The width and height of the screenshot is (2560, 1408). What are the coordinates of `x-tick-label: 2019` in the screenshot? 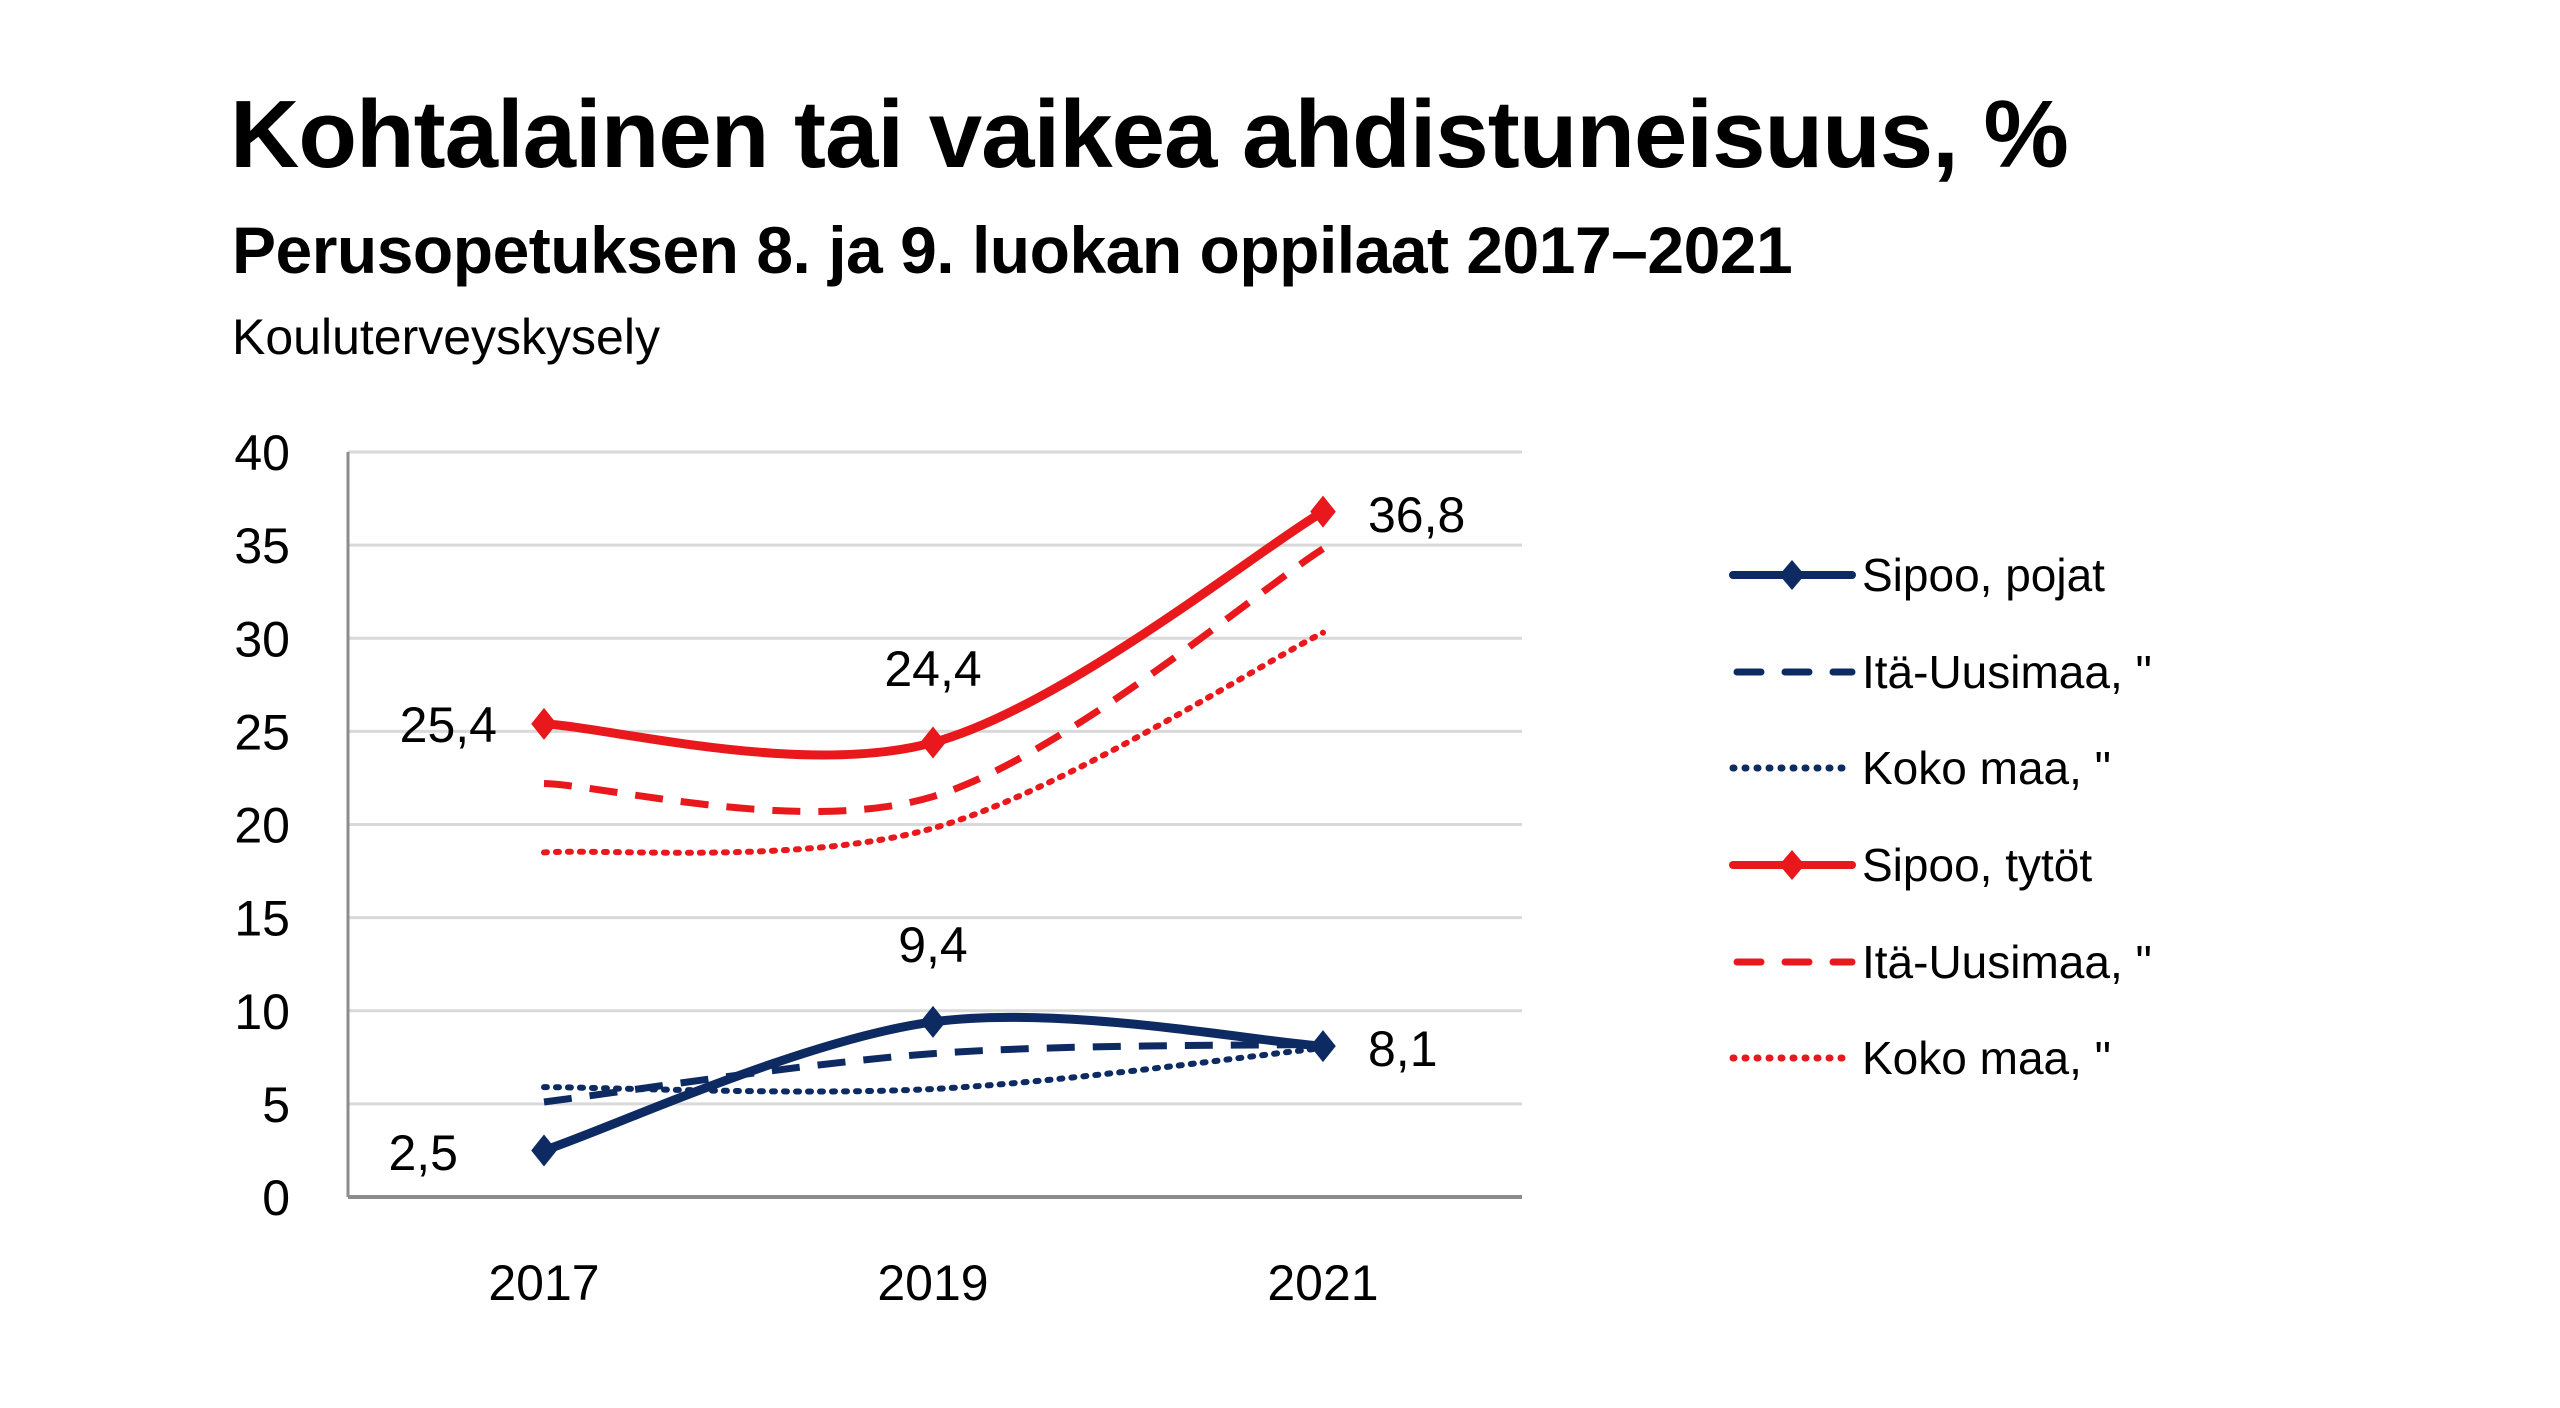 It's located at (932, 1283).